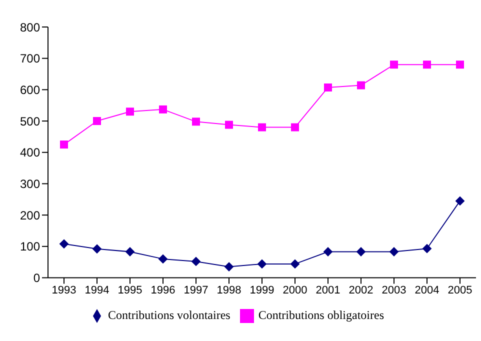  I want to click on y-tick-label: 300, so click(30, 183).